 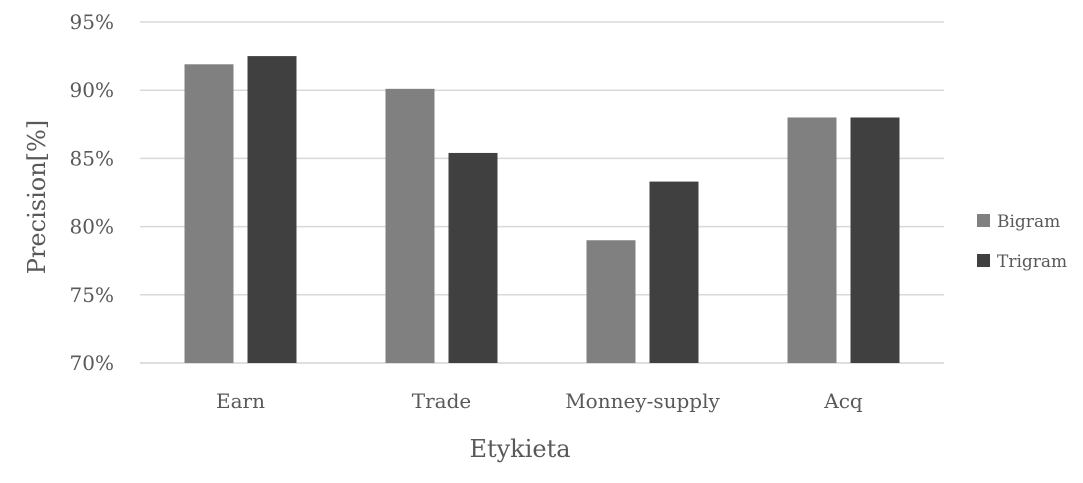 What do you see at coordinates (1032, 262) in the screenshot?
I see `legend-label-trigram: Trigram` at bounding box center [1032, 262].